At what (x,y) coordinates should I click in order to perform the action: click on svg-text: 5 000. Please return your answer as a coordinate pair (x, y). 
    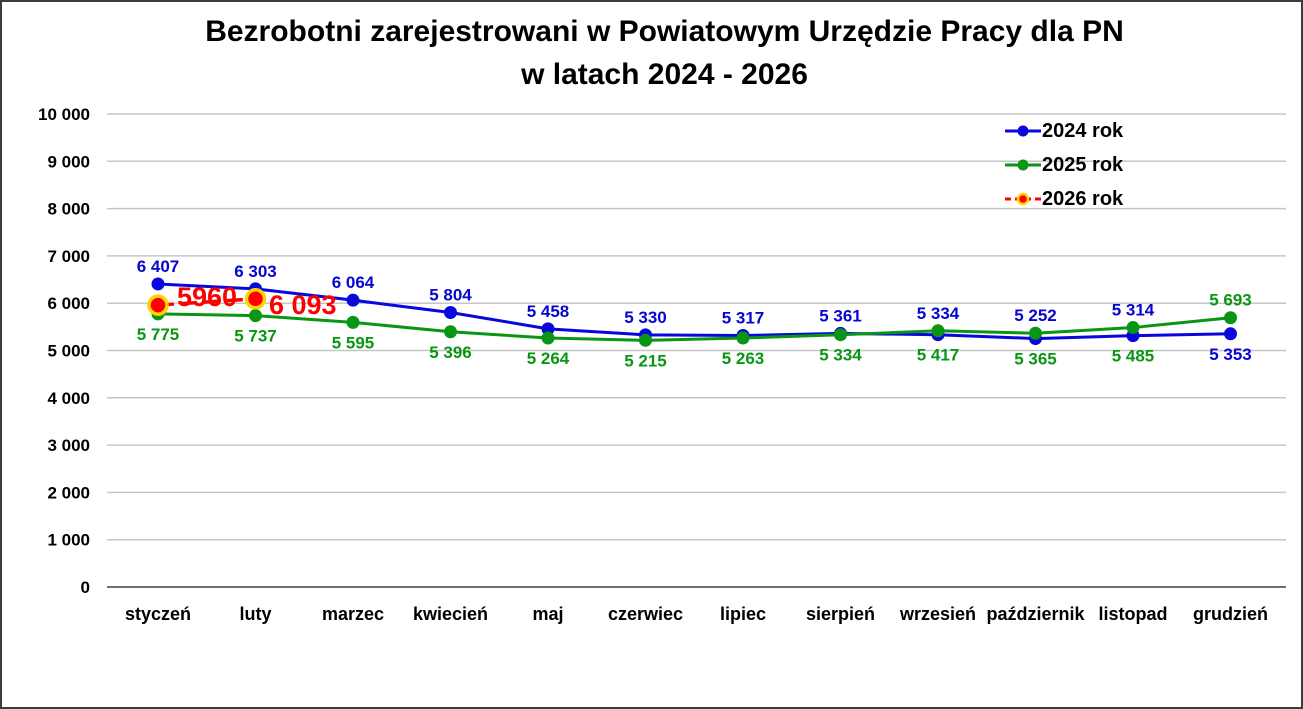
    Looking at the image, I should click on (68, 351).